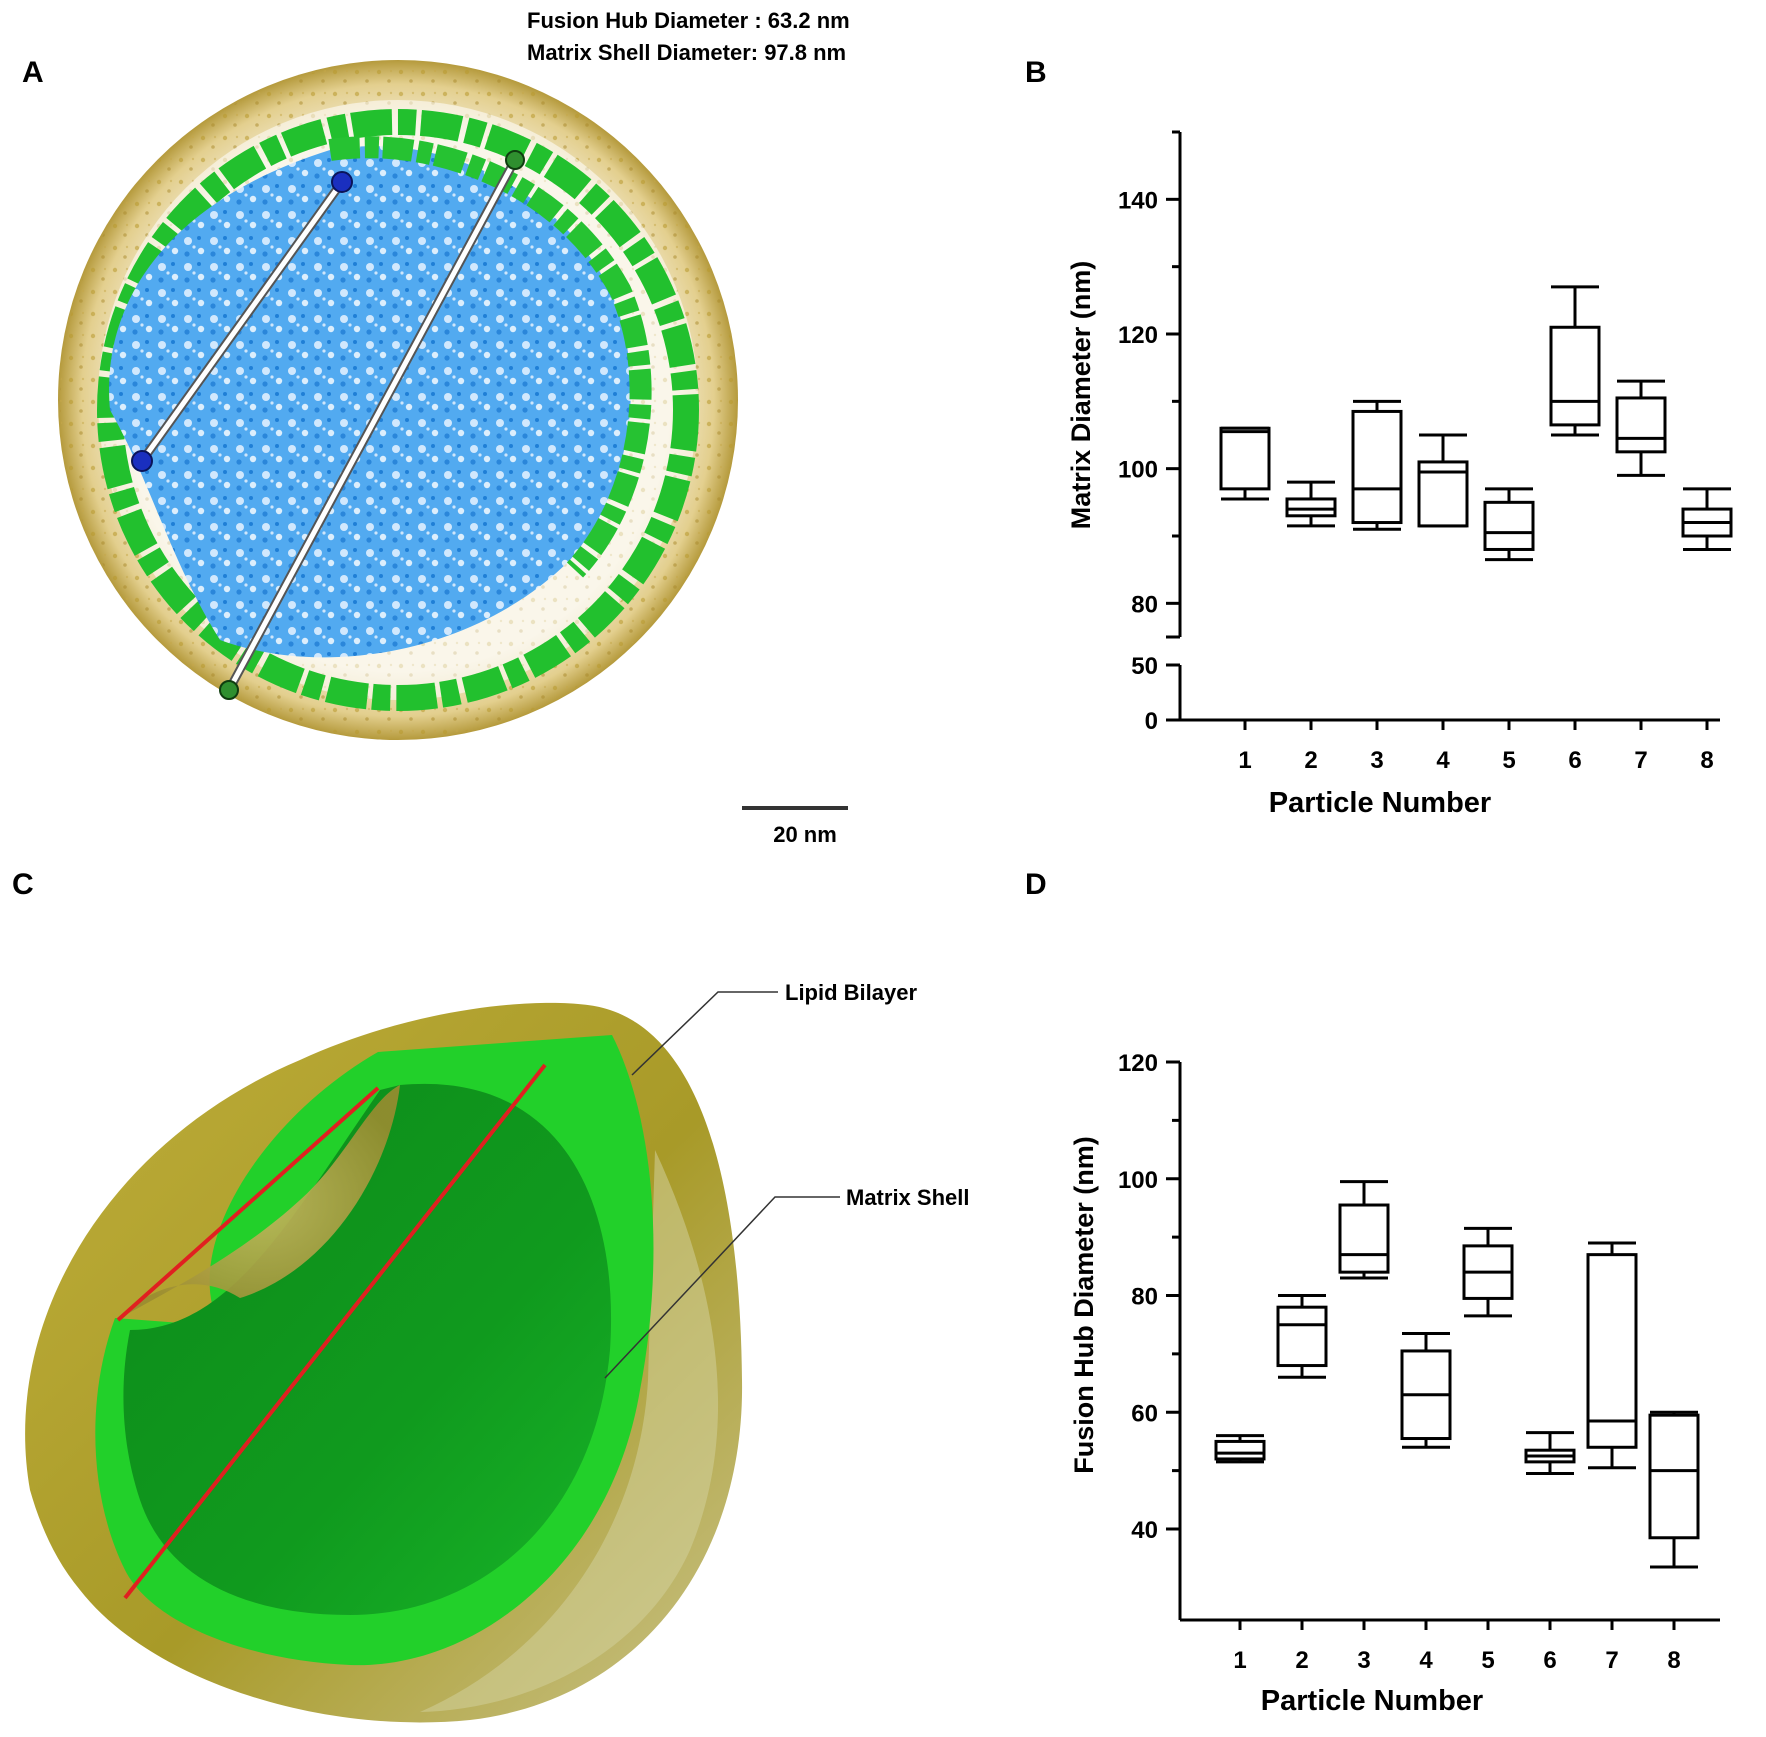 This screenshot has width=1766, height=1737. What do you see at coordinates (1036, 884) in the screenshot?
I see `panel-d-letter: D` at bounding box center [1036, 884].